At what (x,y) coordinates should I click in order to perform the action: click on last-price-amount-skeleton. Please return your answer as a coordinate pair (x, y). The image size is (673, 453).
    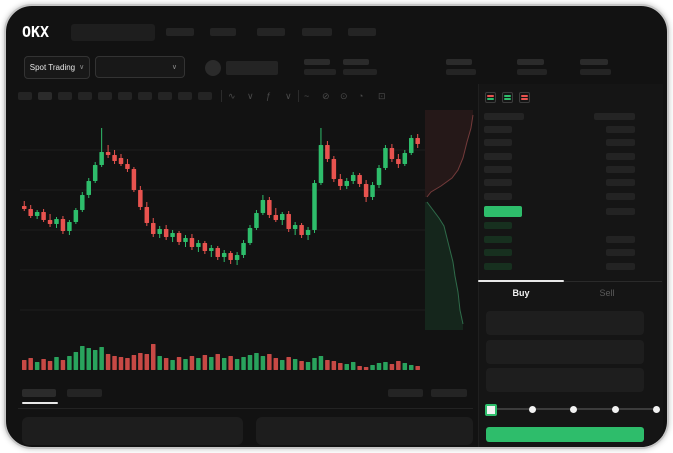
    Looking at the image, I should click on (620, 211).